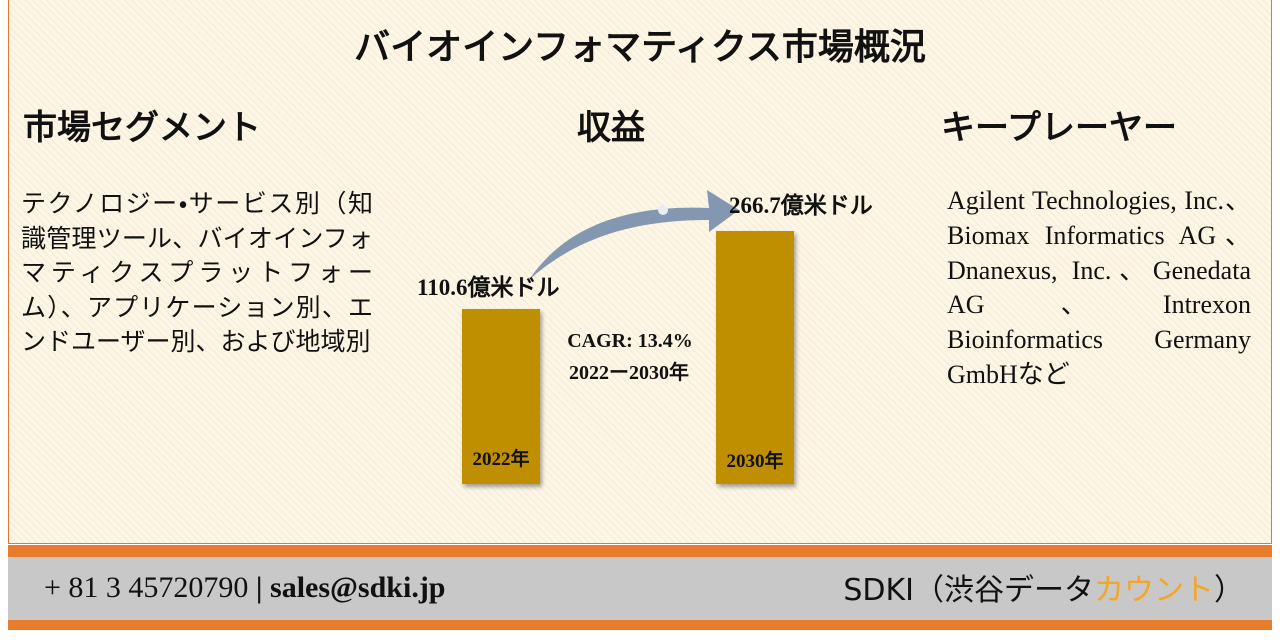  What do you see at coordinates (640, 47) in the screenshot?
I see `title: バイオインフォマティクス市場概況` at bounding box center [640, 47].